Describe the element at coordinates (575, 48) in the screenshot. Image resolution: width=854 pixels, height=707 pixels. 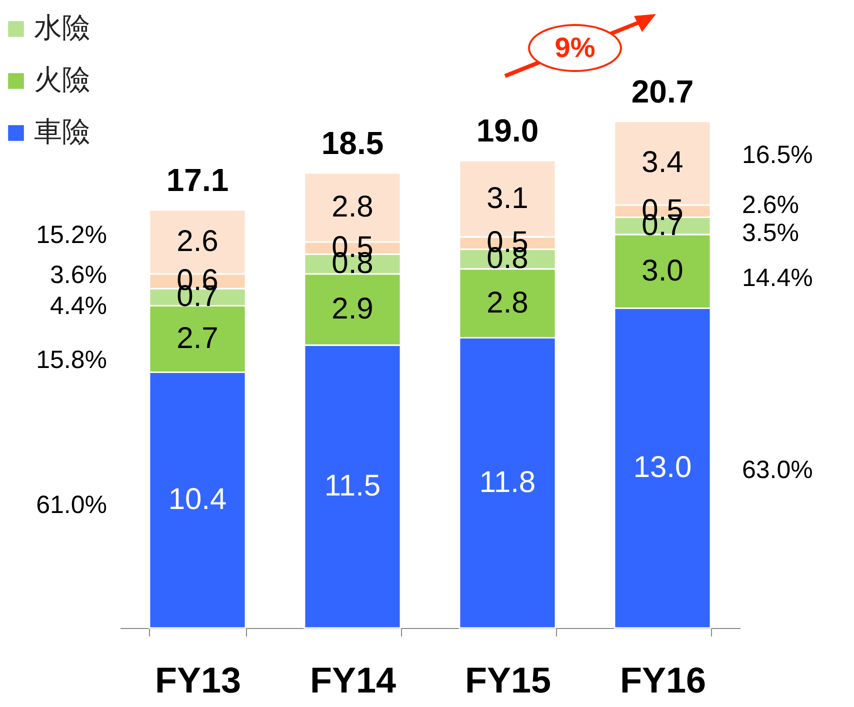
I see `text: 9%` at that location.